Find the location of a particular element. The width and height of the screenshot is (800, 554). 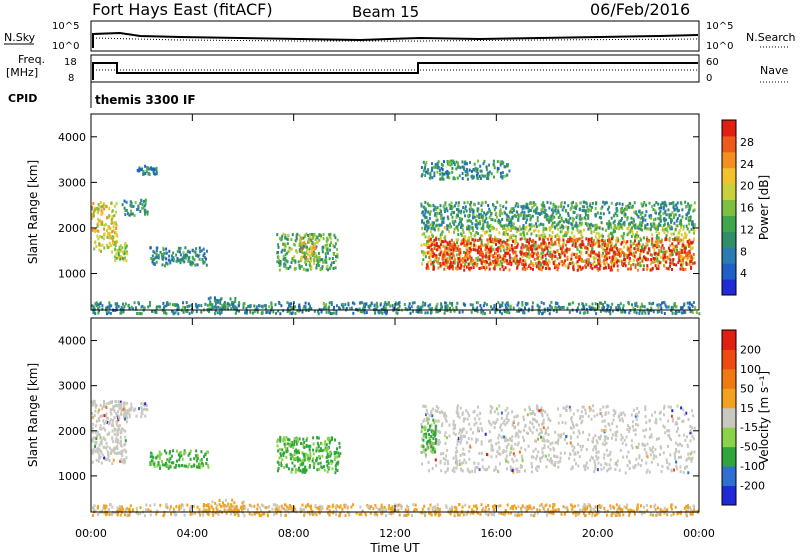

power-colorbar-swatch is located at coordinates (729, 176).